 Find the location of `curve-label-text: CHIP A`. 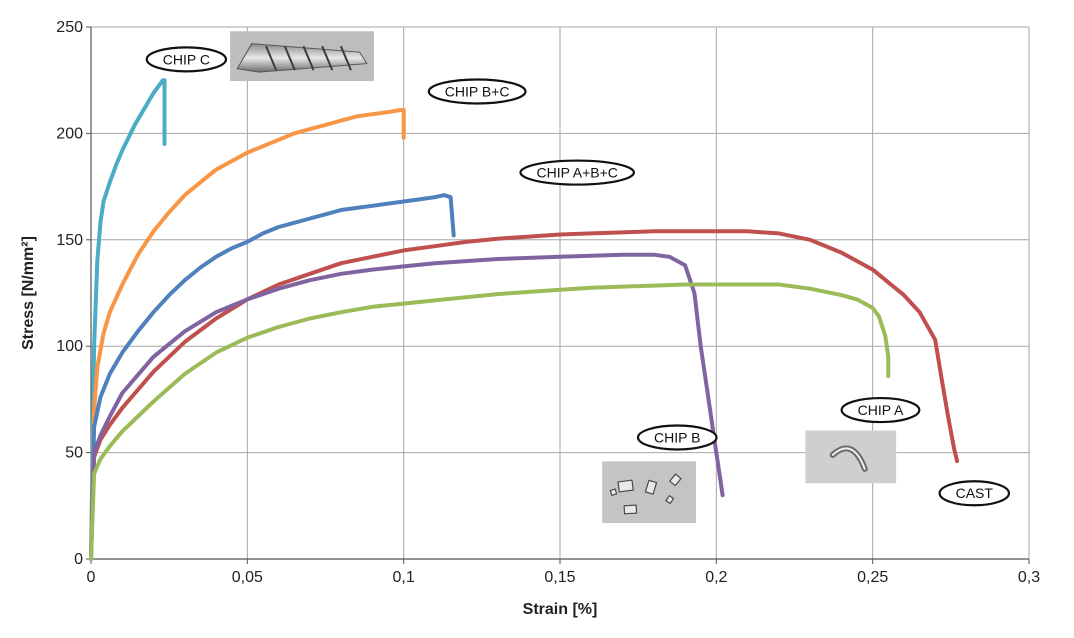

curve-label-text: CHIP A is located at coordinates (881, 410).